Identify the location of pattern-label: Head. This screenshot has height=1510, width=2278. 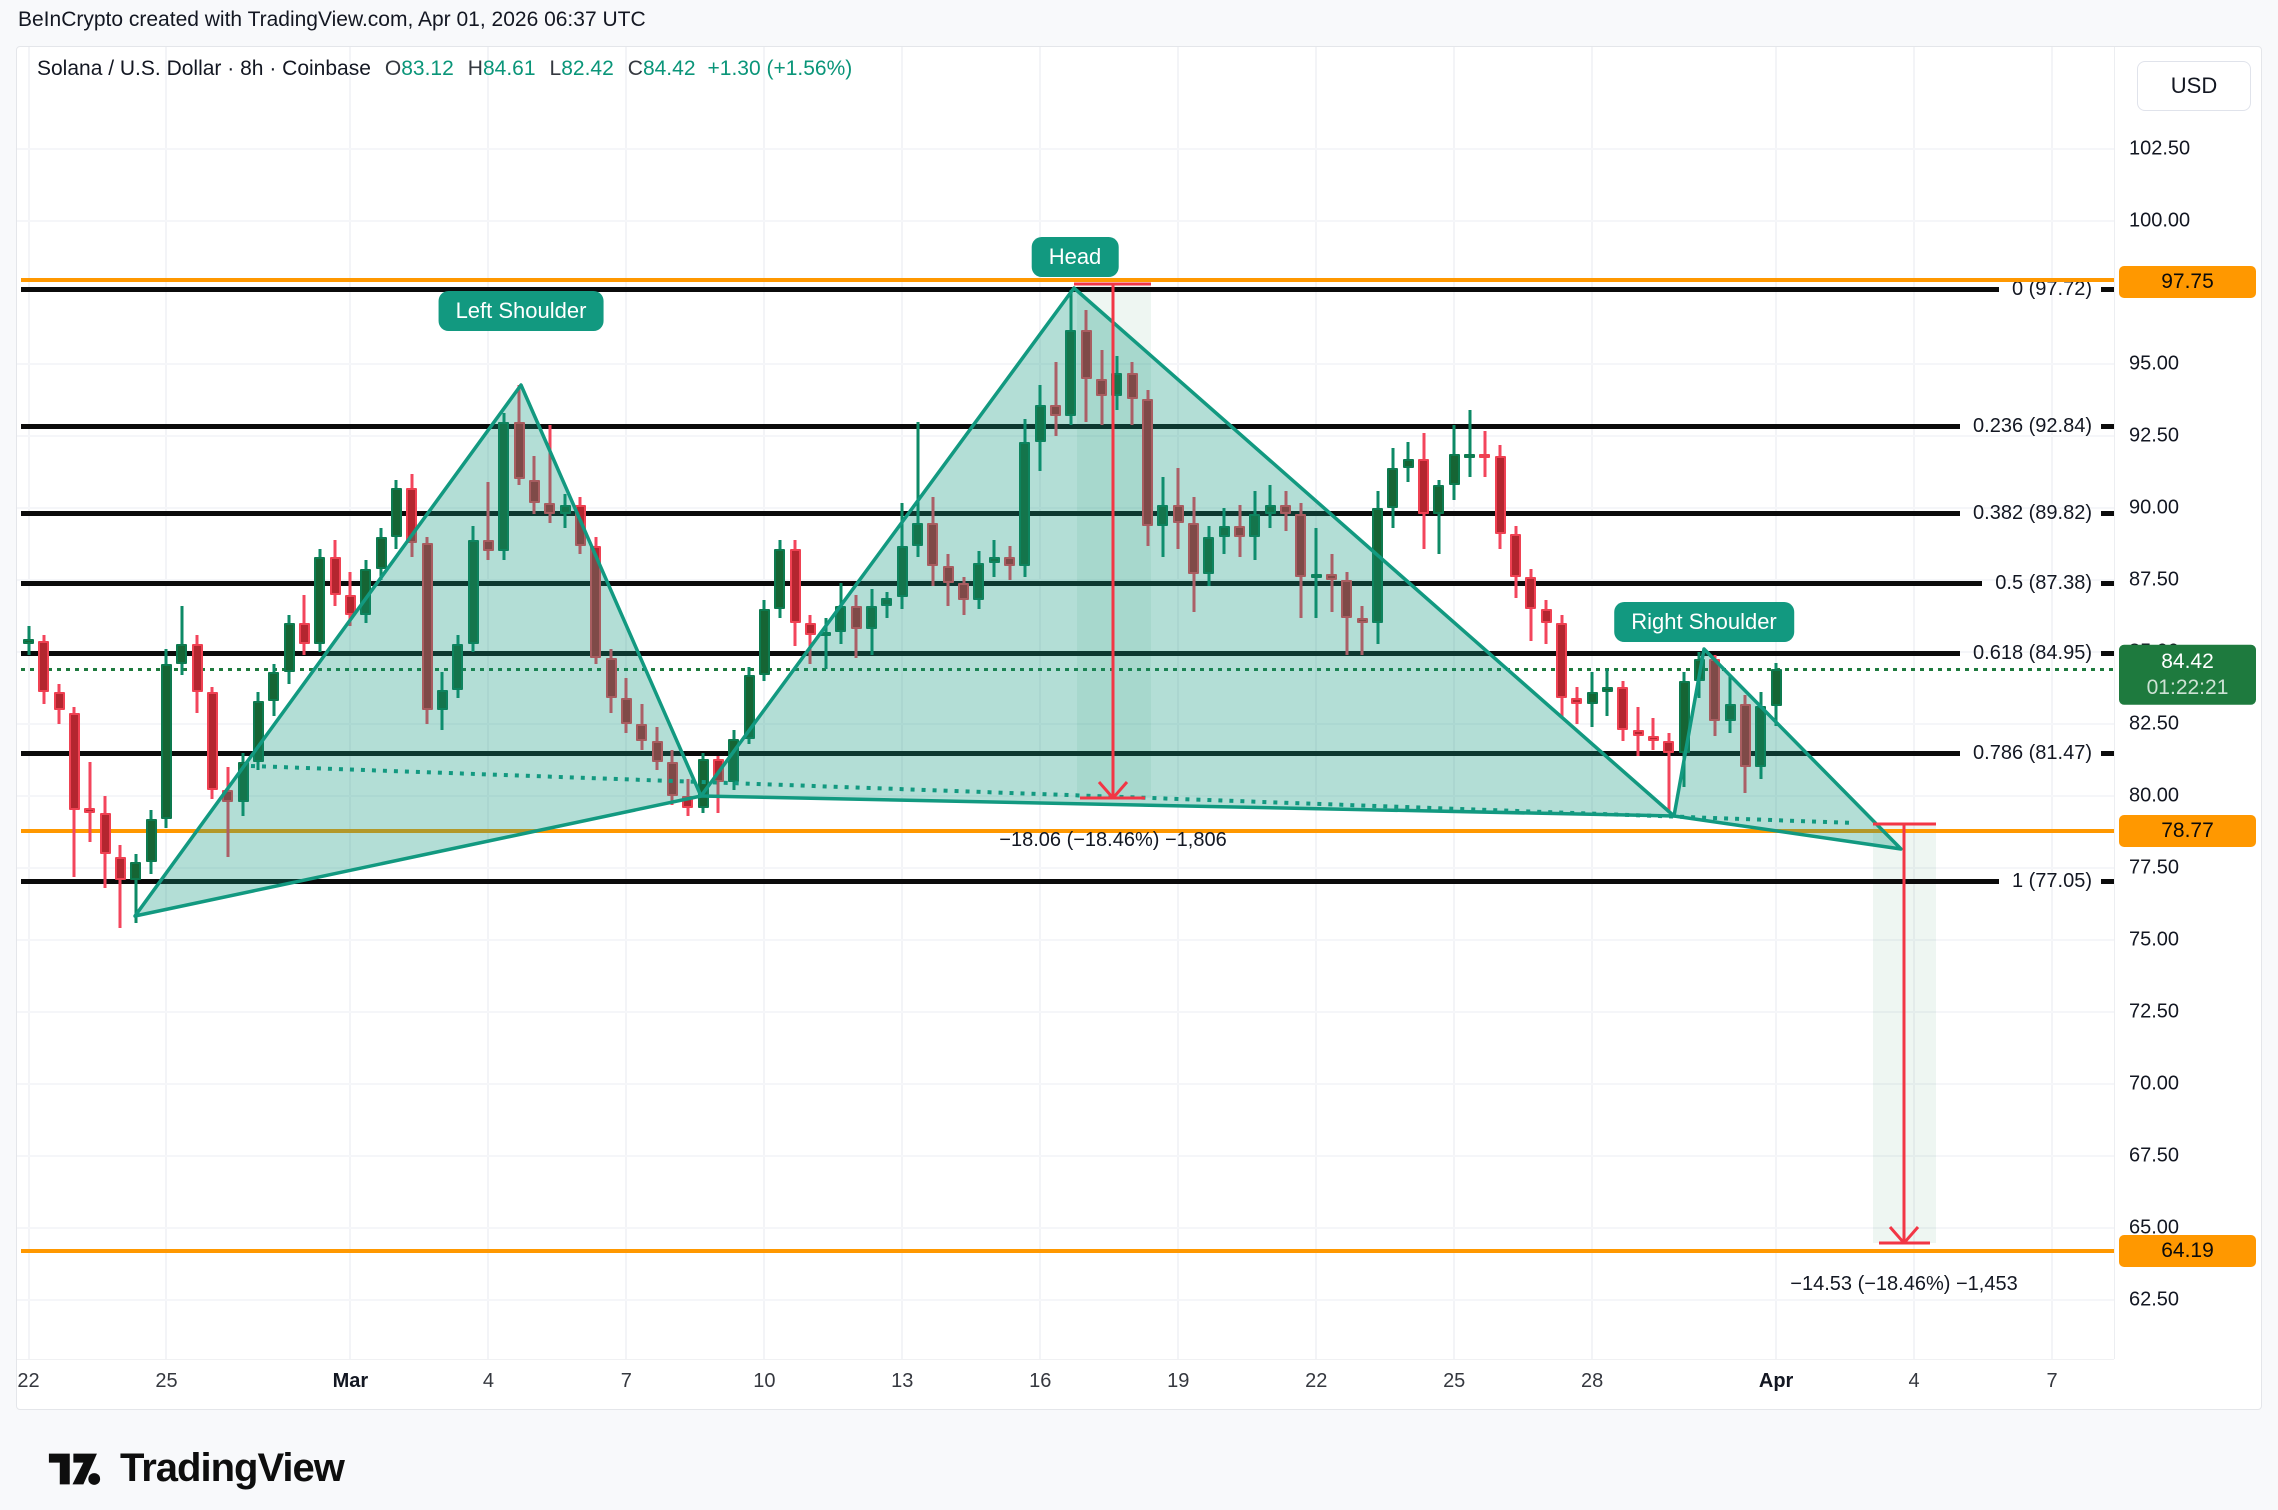
(1075, 257).